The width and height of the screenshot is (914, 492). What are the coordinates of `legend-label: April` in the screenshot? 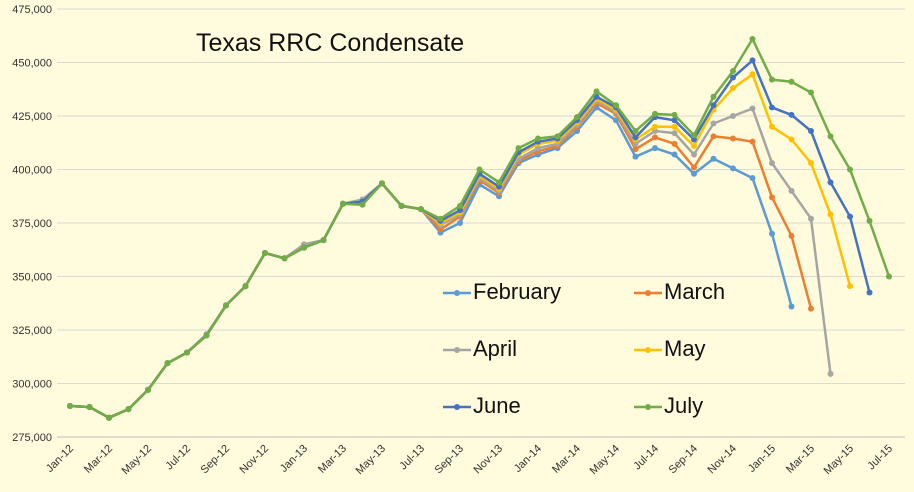 It's located at (495, 348).